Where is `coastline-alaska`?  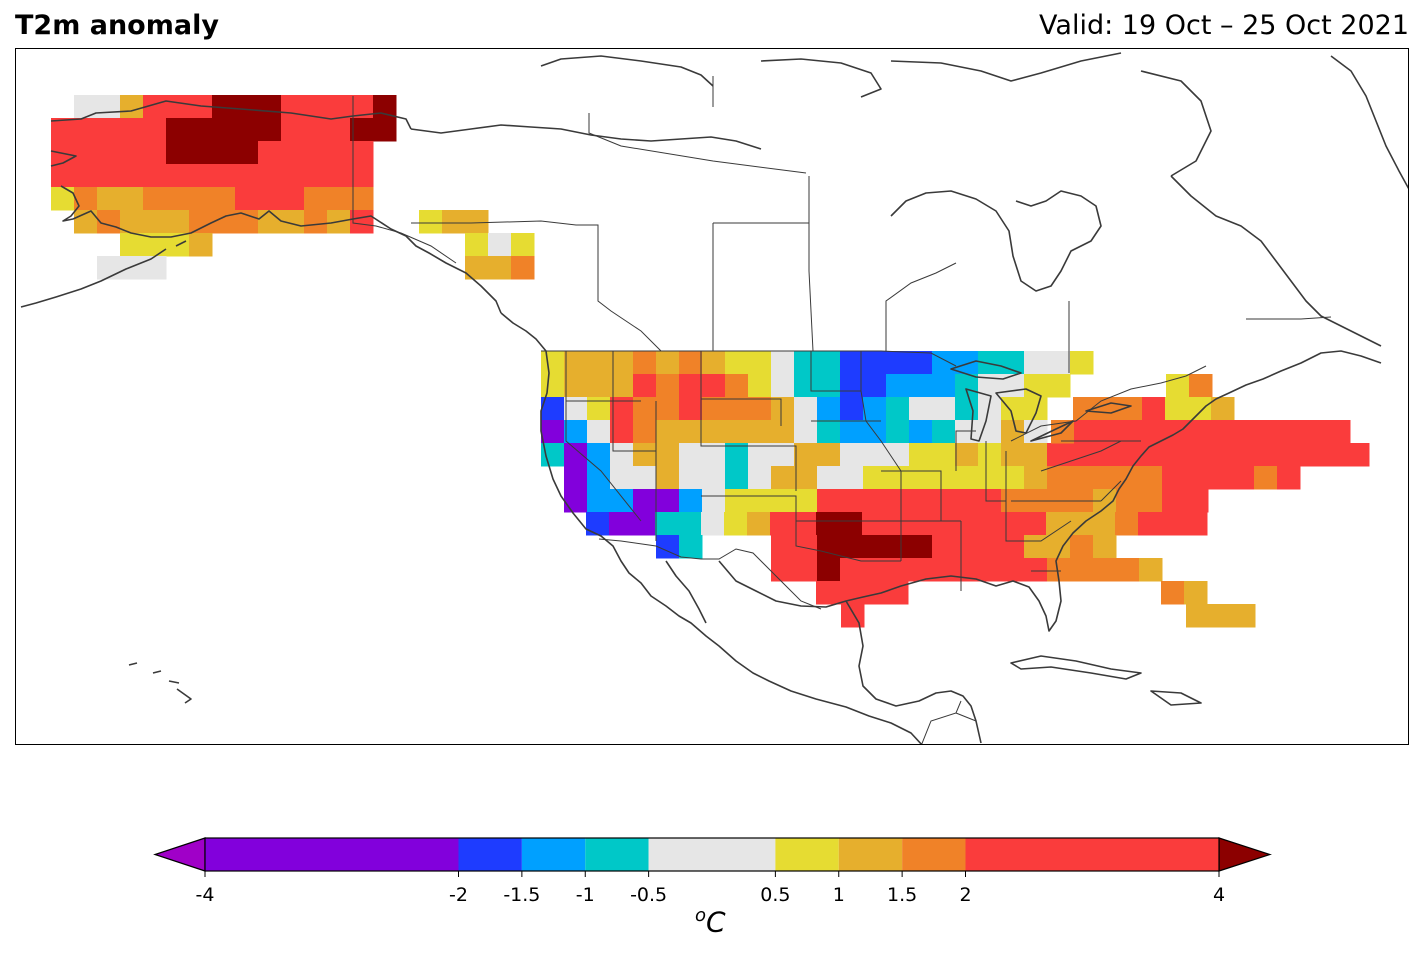
coastline-alaska is located at coordinates (276, 207).